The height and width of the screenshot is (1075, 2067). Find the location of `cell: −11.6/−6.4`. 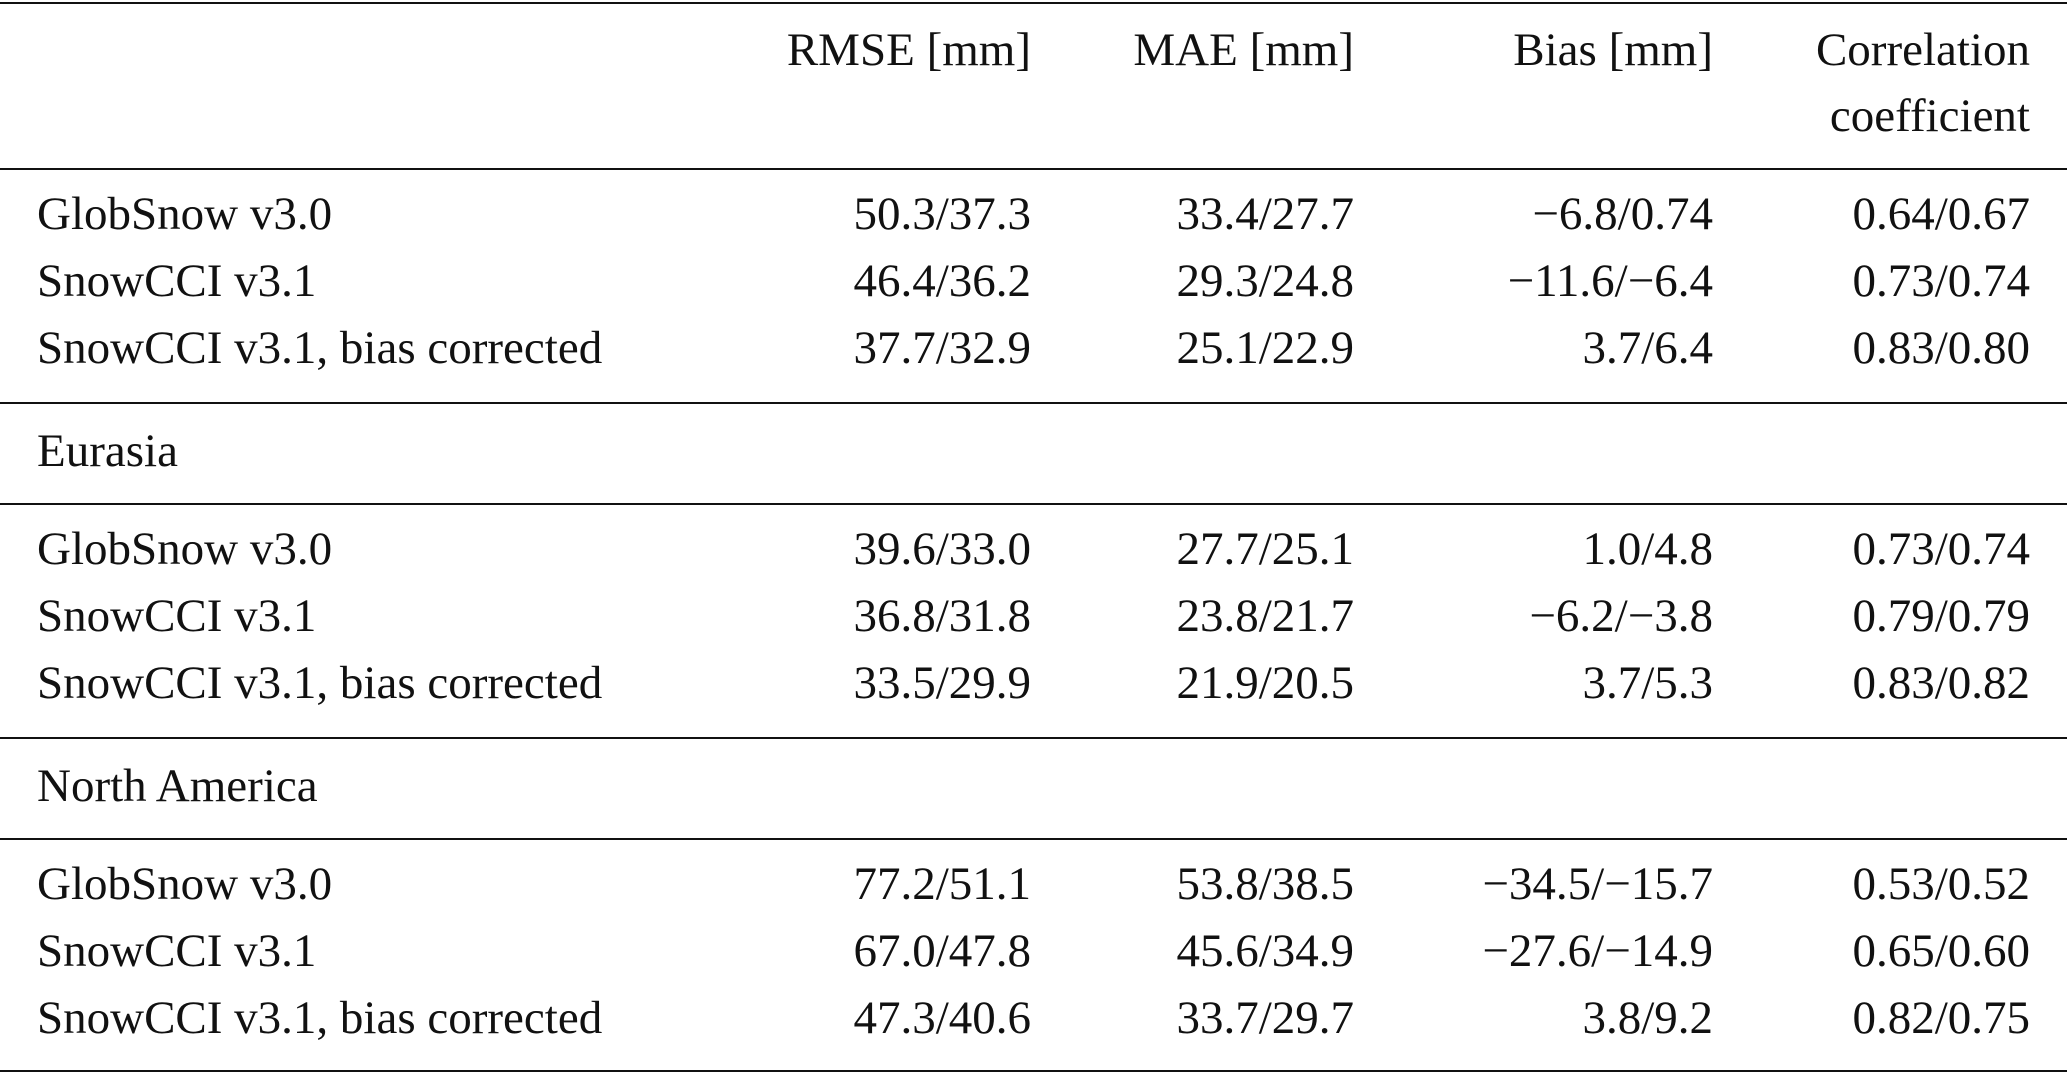

cell: −11.6/−6.4 is located at coordinates (1610, 281).